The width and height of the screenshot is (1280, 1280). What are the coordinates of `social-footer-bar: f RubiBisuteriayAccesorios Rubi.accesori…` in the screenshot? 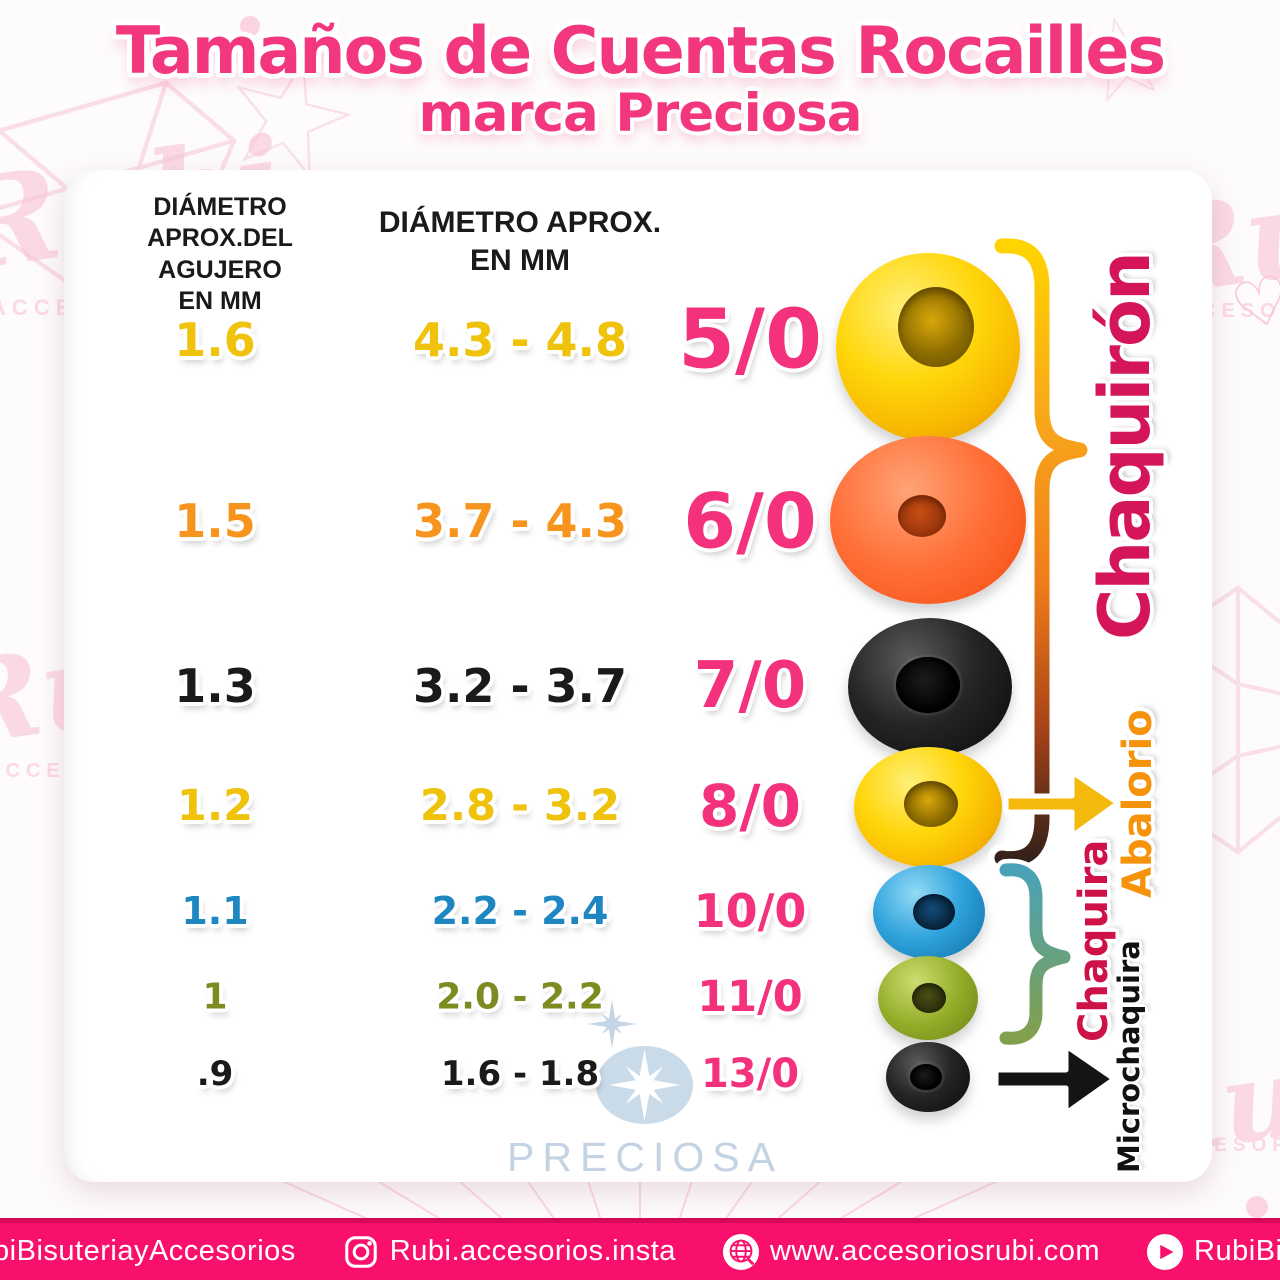 It's located at (640, 1249).